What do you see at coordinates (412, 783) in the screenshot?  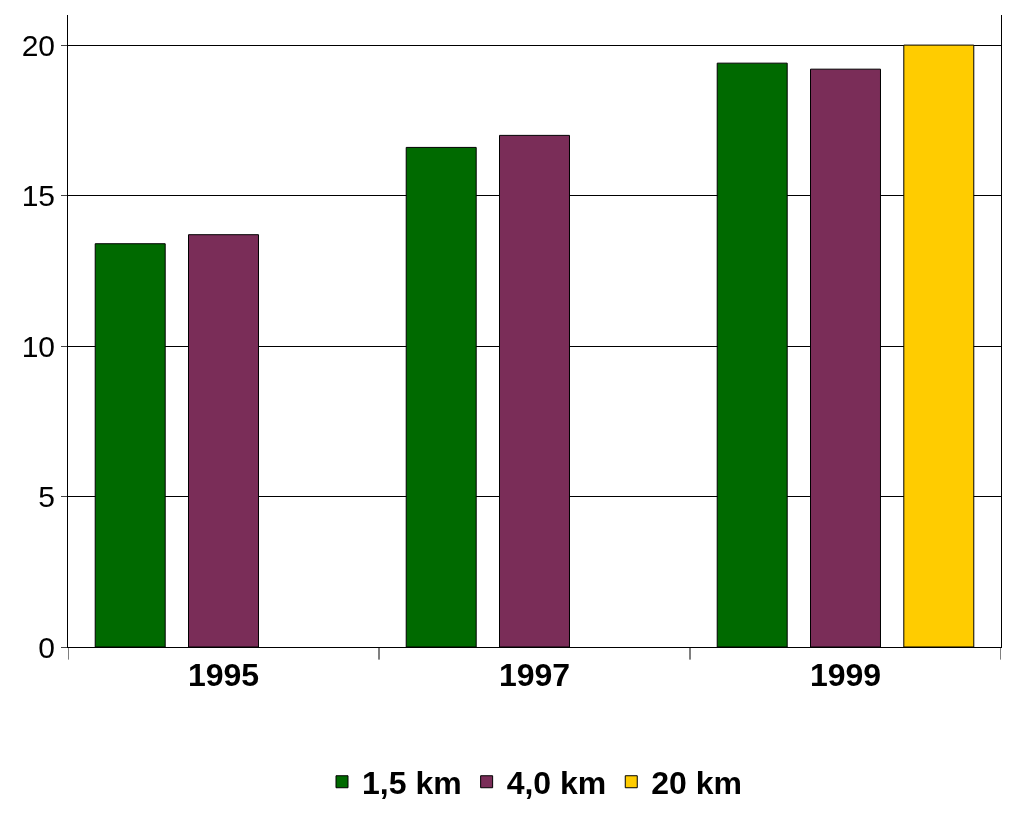 I see `legend-label: 1,5 km` at bounding box center [412, 783].